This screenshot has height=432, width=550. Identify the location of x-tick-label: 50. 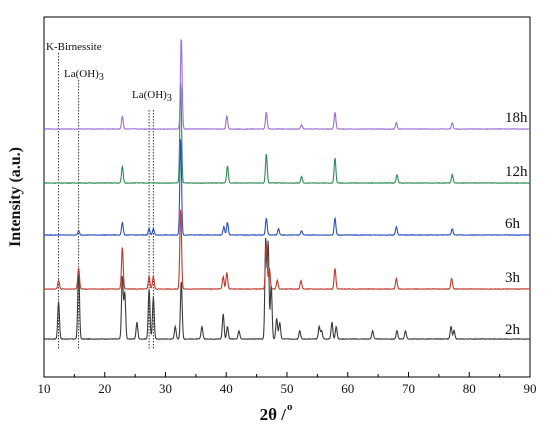
(287, 388).